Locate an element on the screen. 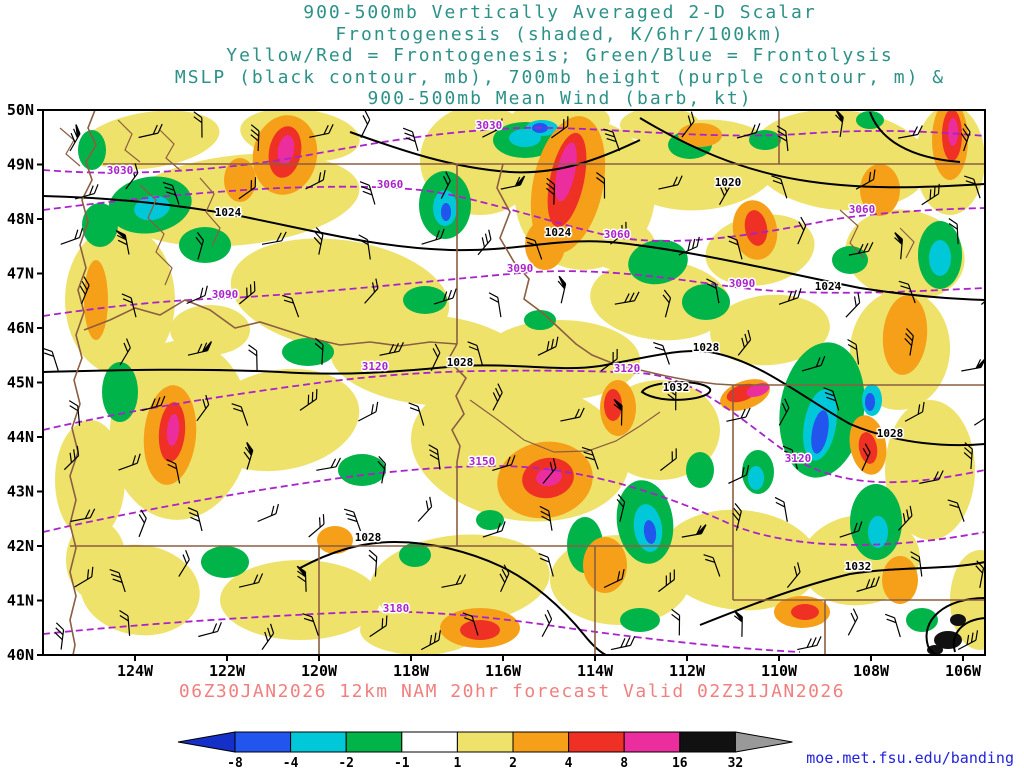 The image size is (1024, 768). lat-label: 47N is located at coordinates (20, 274).